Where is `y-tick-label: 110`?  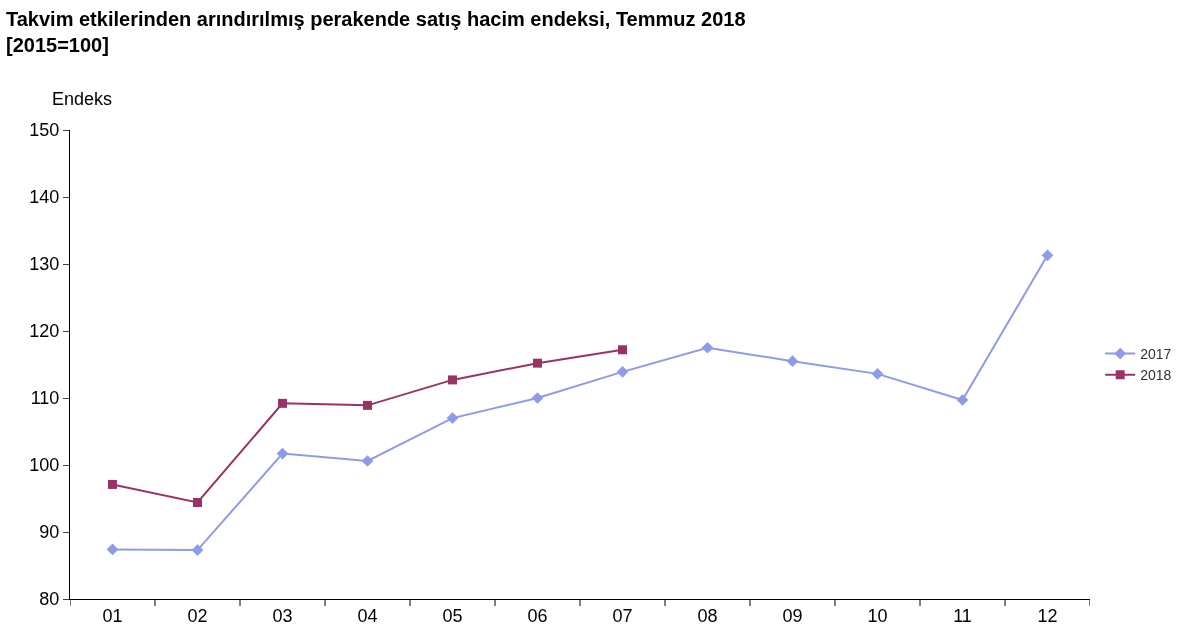 y-tick-label: 110 is located at coordinates (45, 398).